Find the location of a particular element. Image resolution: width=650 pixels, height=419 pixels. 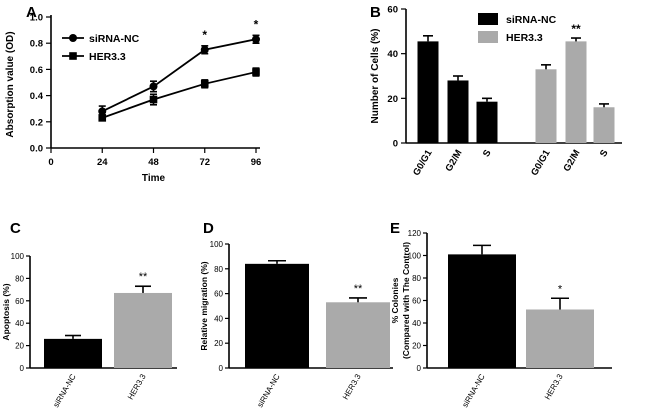

panel-letter: E is located at coordinates (395, 228).